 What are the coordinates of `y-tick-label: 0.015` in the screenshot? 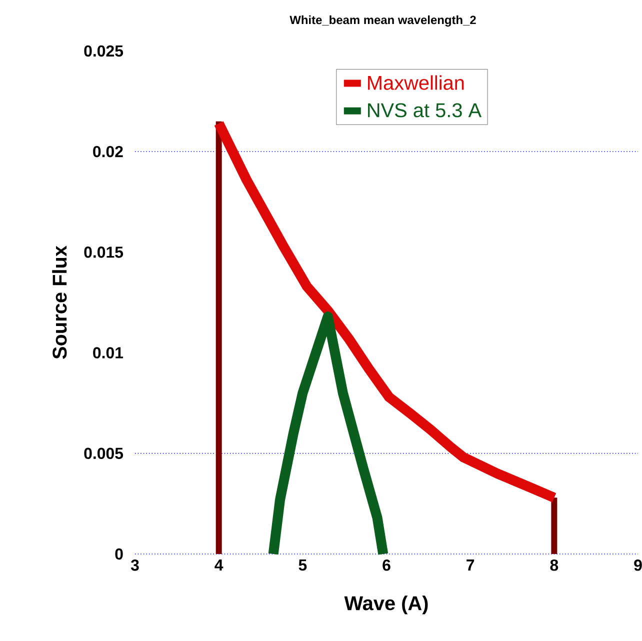 It's located at (104, 252).